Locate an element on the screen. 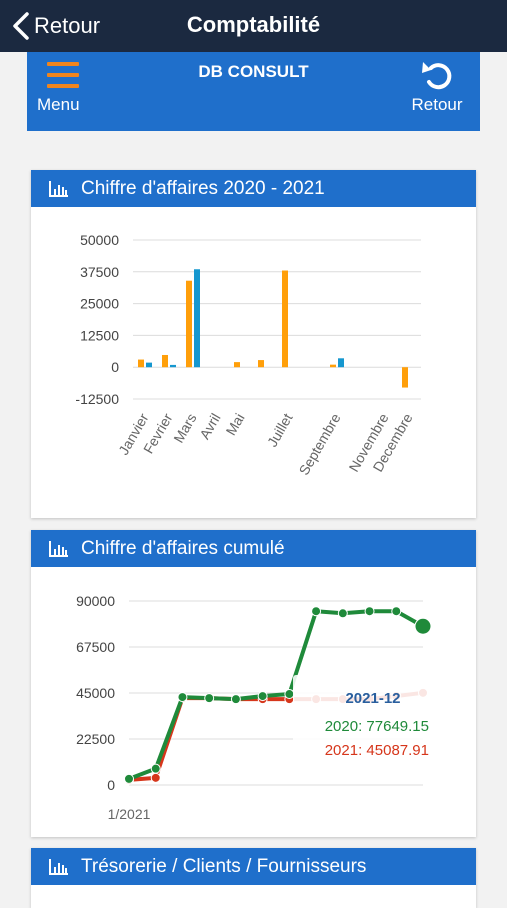  card-header: Chiffre d'affaires 2020 - 2021 is located at coordinates (253, 188).